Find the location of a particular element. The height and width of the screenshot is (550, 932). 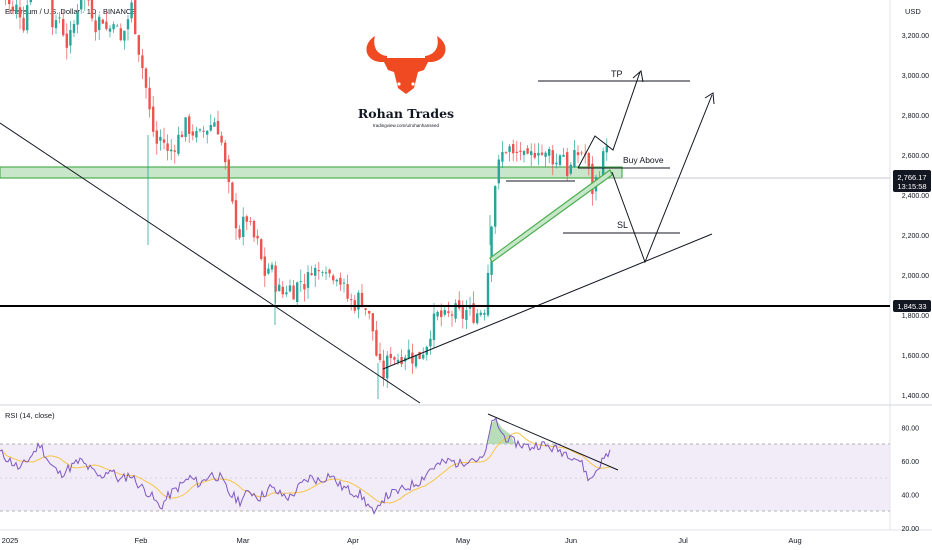

svg-text: 2,766.17 is located at coordinates (911, 177).